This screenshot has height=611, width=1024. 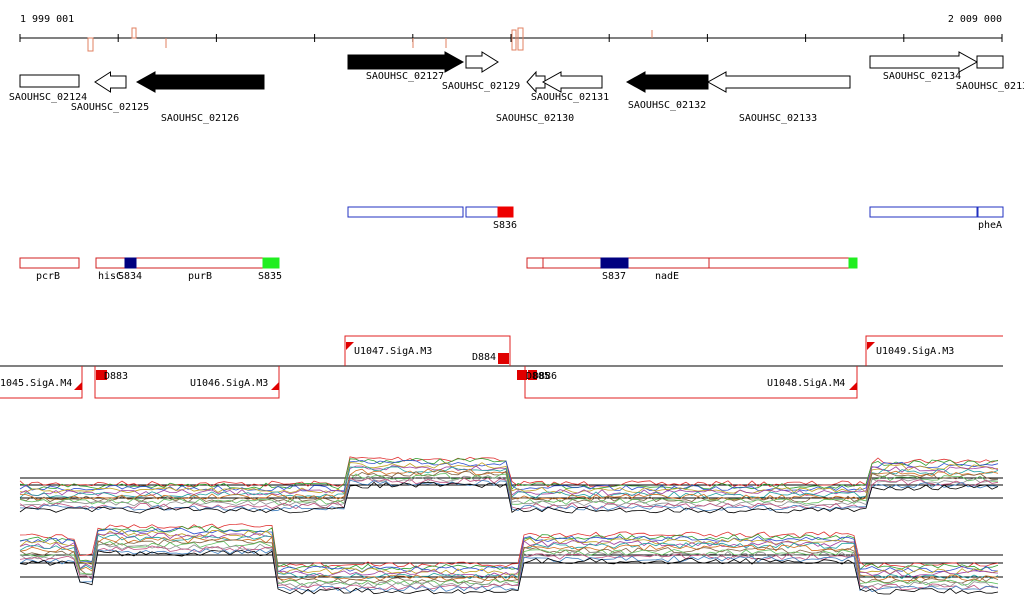 What do you see at coordinates (511, 38) in the screenshot?
I see `ruler-ticks` at bounding box center [511, 38].